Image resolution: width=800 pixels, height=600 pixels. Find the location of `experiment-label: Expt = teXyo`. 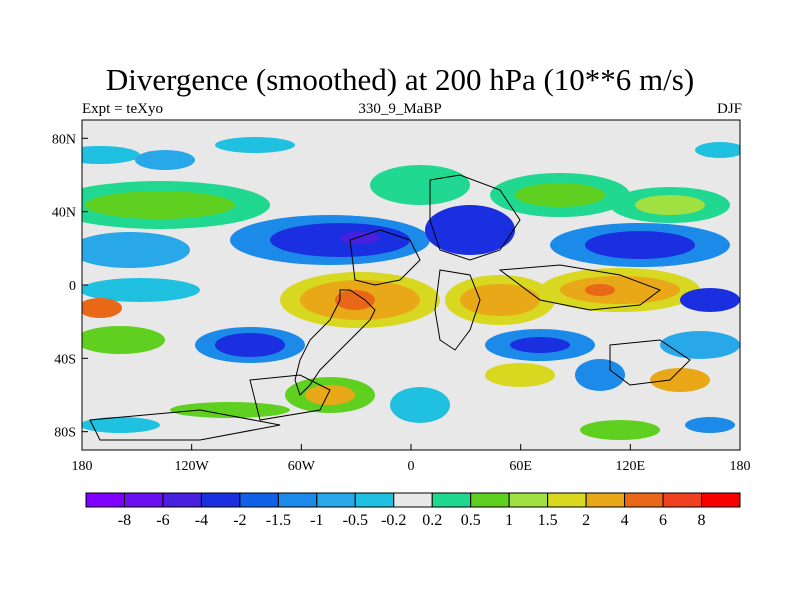

experiment-label: Expt = teXyo is located at coordinates (122, 109).